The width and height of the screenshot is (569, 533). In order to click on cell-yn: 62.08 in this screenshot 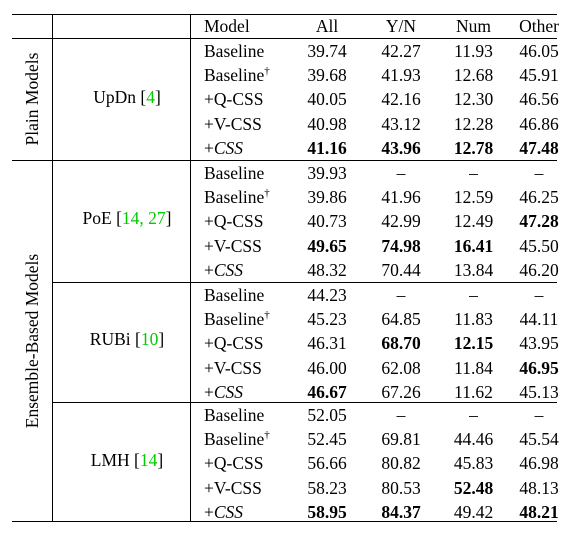, I will do `click(401, 367)`.